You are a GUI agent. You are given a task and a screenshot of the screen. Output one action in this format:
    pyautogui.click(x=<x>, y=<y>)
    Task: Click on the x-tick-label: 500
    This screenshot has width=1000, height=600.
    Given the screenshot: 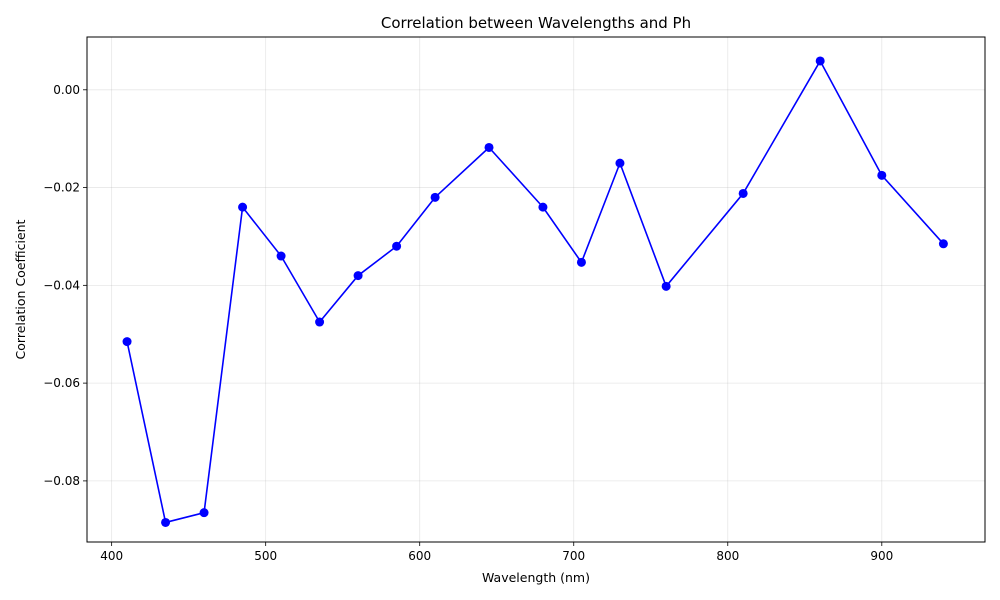 What is the action you would take?
    pyautogui.click(x=265, y=556)
    